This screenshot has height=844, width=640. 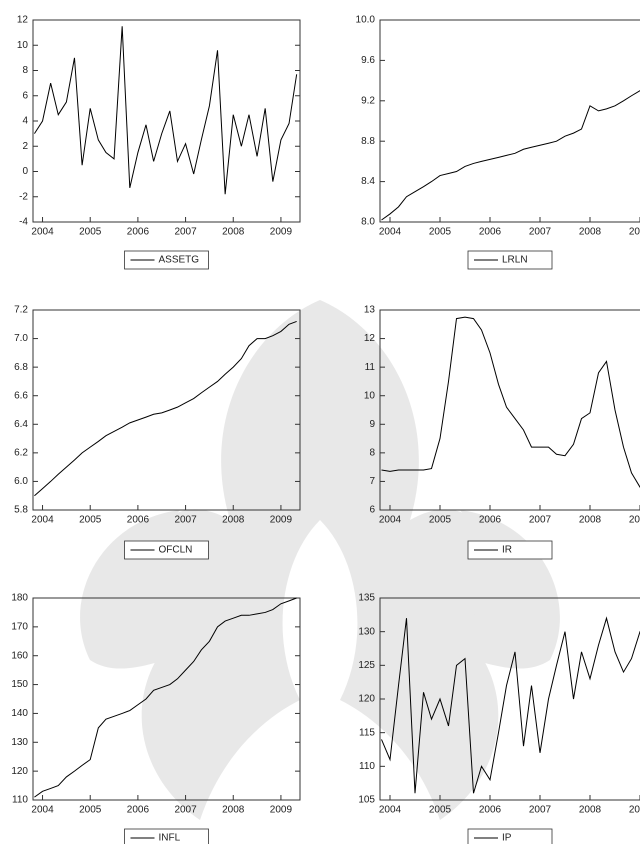 What do you see at coordinates (368, 60) in the screenshot?
I see `y-tick-label: 9.6` at bounding box center [368, 60].